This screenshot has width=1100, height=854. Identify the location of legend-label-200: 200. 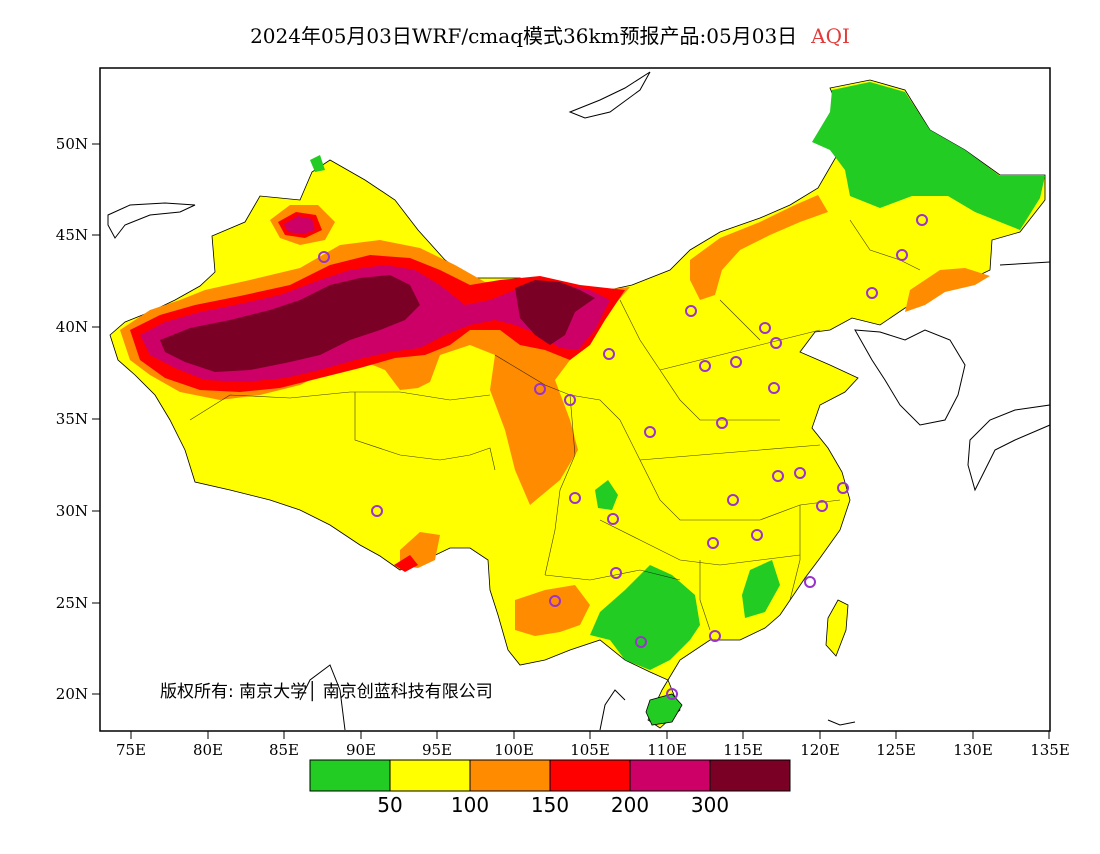
(630, 805).